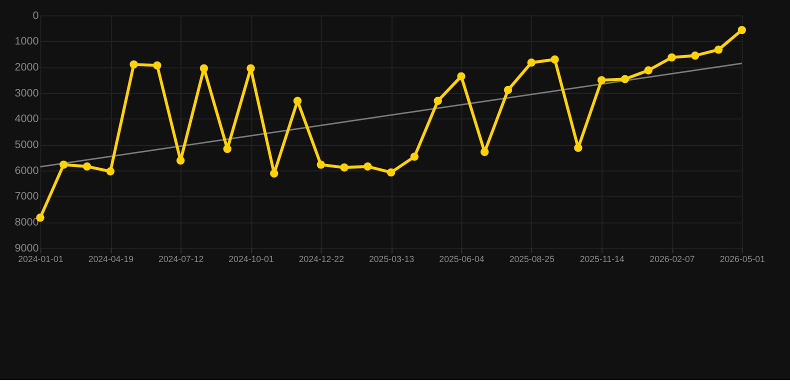 Image resolution: width=790 pixels, height=384 pixels. Describe the element at coordinates (602, 259) in the screenshot. I see `x-tick-label: 2025-11-14` at that location.